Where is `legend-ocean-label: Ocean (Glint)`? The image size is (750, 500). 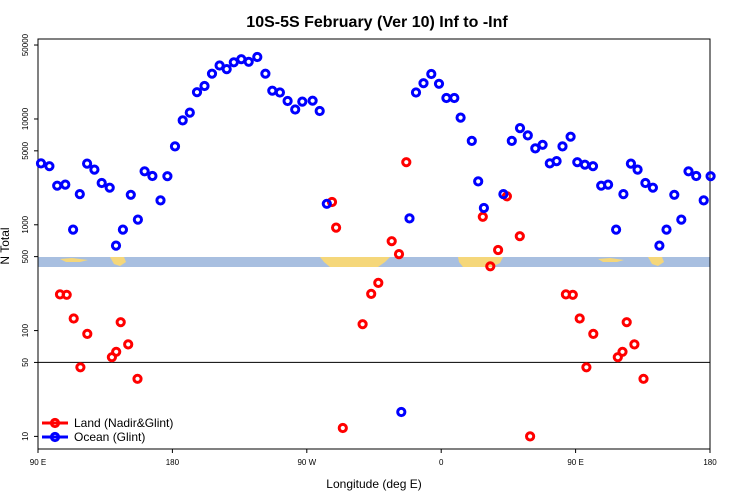
legend-ocean-label: Ocean (Glint) is located at coordinates (109, 437).